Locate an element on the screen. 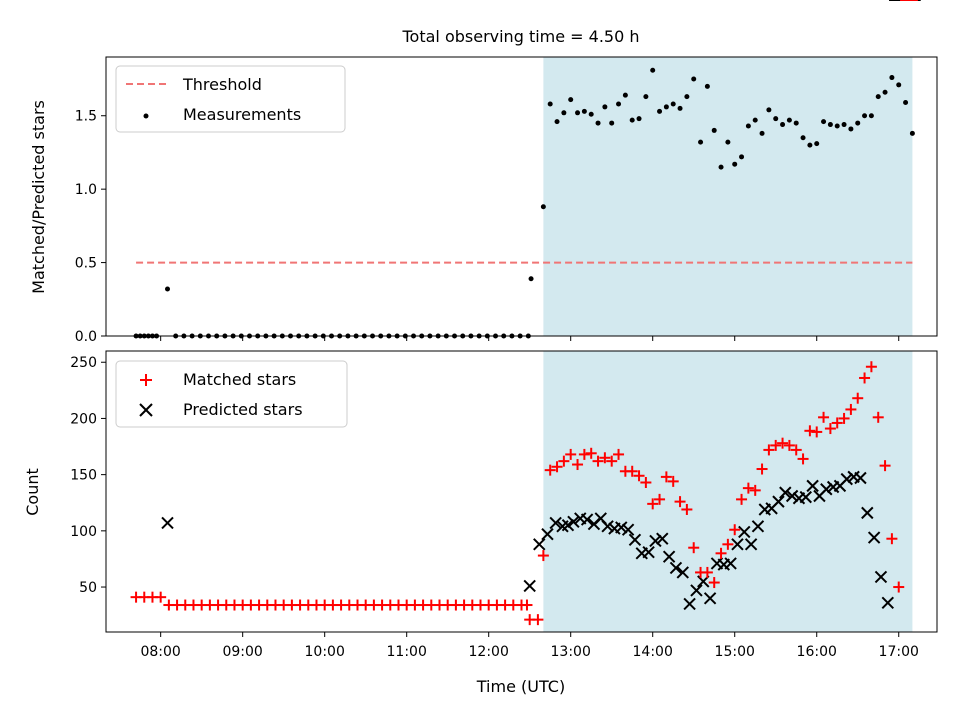 This screenshot has height=720, width=960. legend-matched-label: Matched stars is located at coordinates (239, 379).